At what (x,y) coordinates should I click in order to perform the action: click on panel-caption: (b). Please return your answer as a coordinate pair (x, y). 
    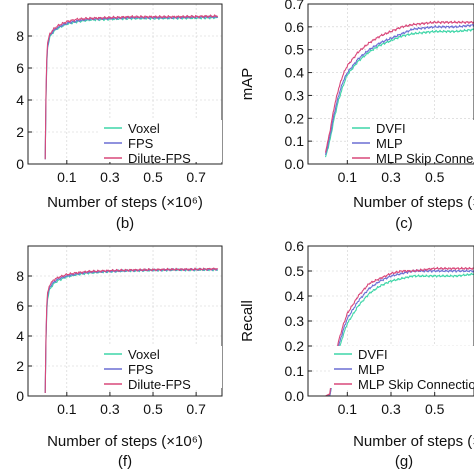
    Looking at the image, I should click on (125, 223).